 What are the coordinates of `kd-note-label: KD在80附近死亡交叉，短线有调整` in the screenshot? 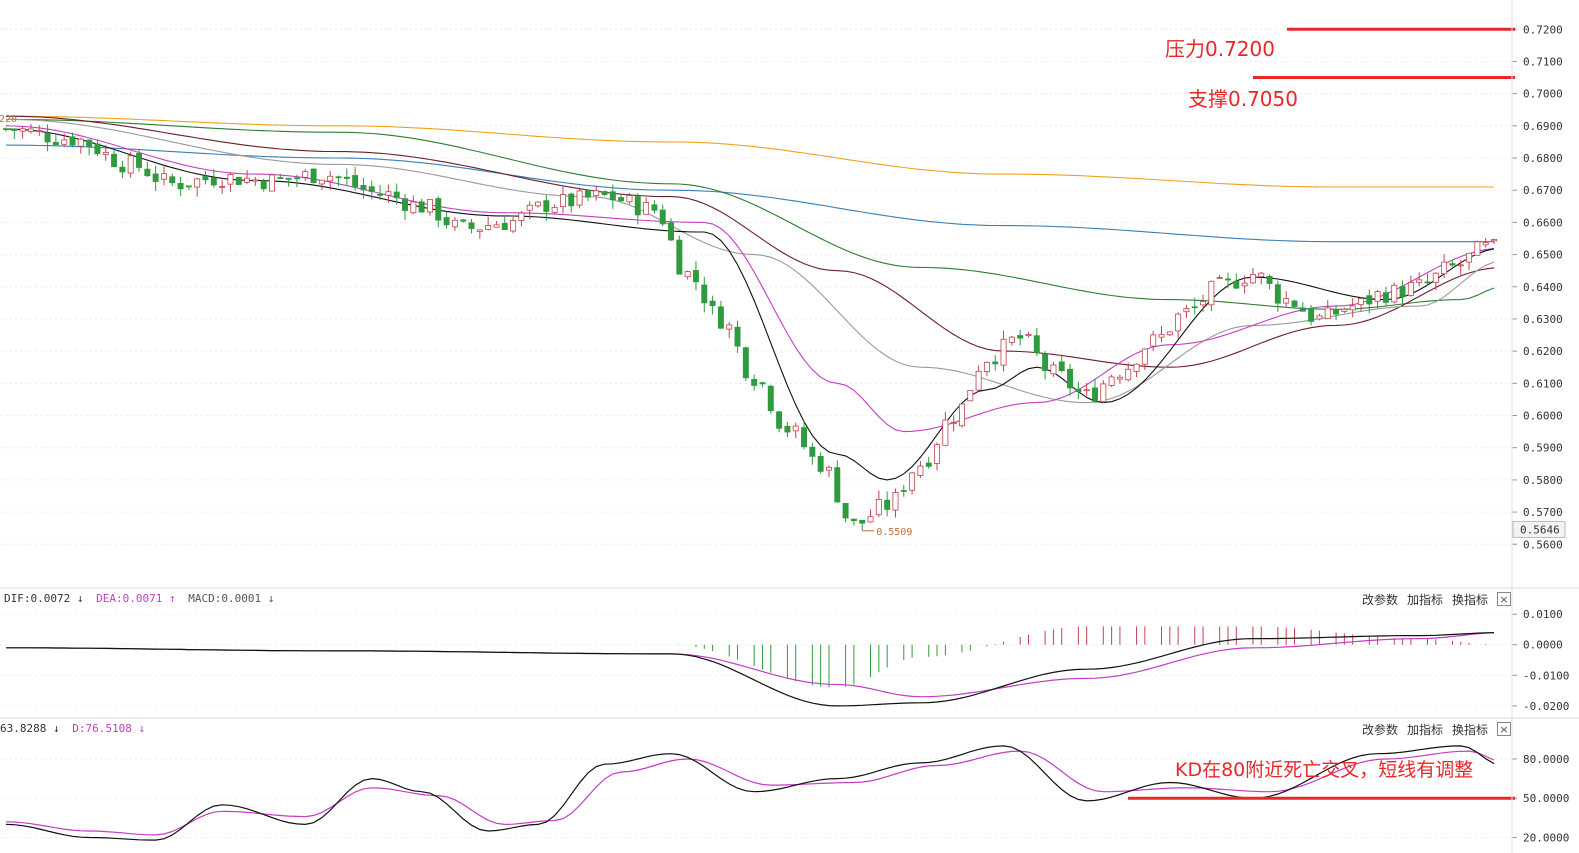 It's located at (1324, 770).